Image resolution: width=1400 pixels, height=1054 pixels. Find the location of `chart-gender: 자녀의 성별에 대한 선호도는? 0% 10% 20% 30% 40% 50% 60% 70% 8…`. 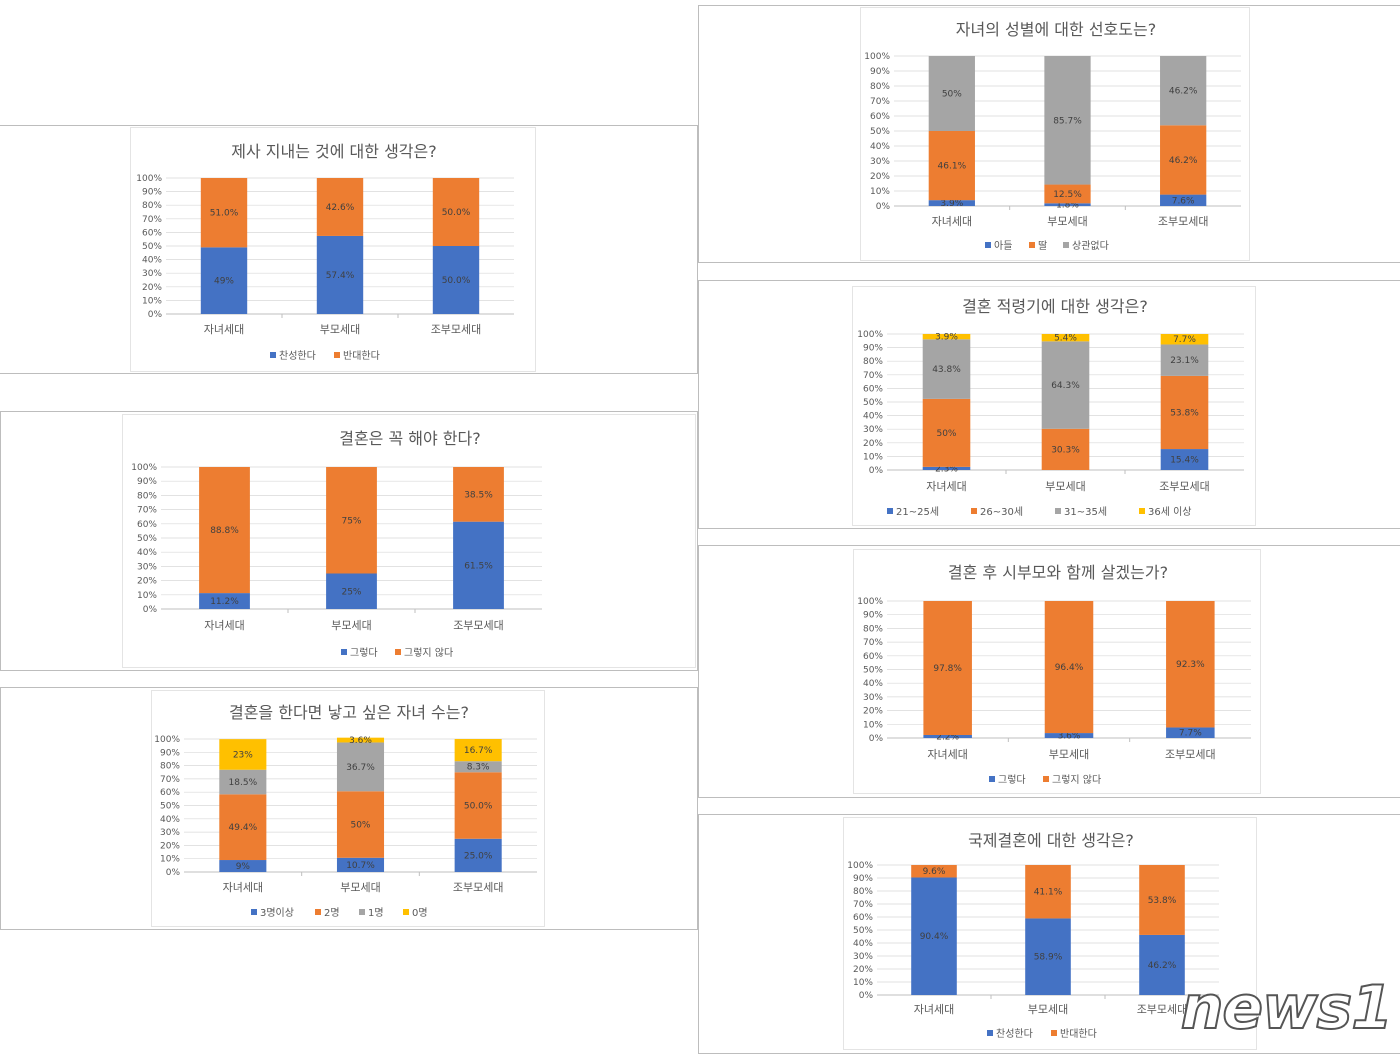

chart-gender: 자녀의 성별에 대한 선호도는? 0% 10% 20% 30% 40% 50% 60% 70% 8… is located at coordinates (1055, 134).